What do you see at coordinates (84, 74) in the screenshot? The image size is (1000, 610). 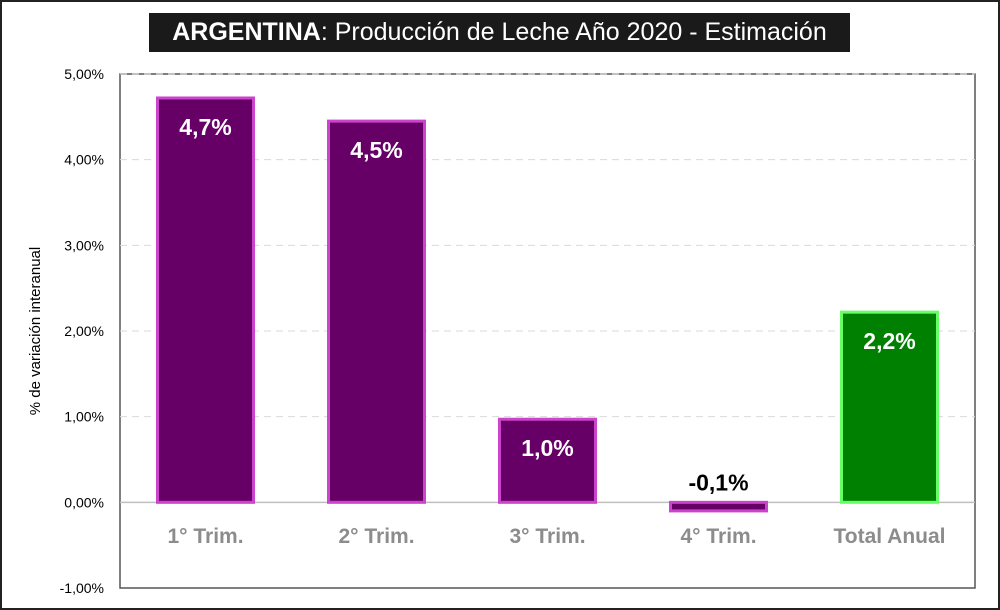 I see `y-tick-label: 5,00%` at bounding box center [84, 74].